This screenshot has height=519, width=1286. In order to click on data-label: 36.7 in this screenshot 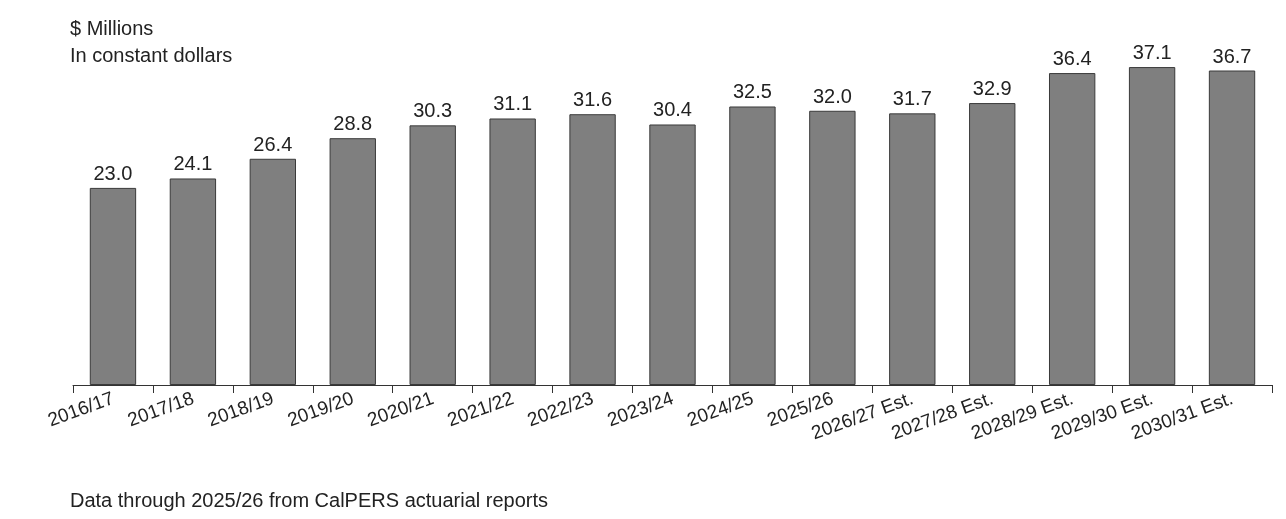, I will do `click(1232, 55)`.